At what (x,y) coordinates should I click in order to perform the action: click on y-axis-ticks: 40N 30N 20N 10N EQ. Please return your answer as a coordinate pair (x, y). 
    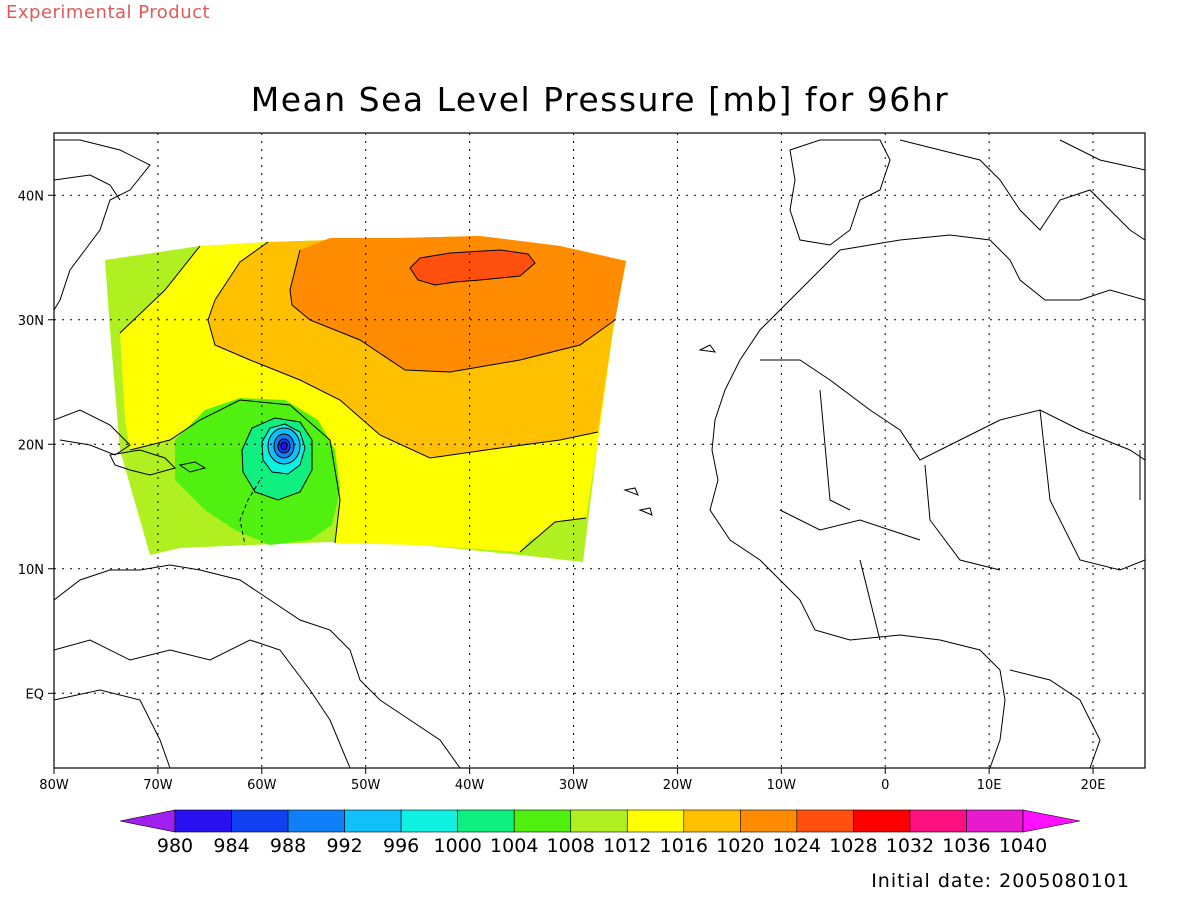
    Looking at the image, I should click on (36, 445).